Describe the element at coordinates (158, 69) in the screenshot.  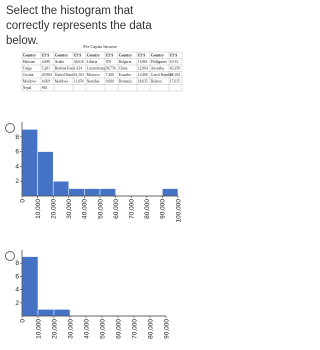
I see `table-cell: Australia` at that location.